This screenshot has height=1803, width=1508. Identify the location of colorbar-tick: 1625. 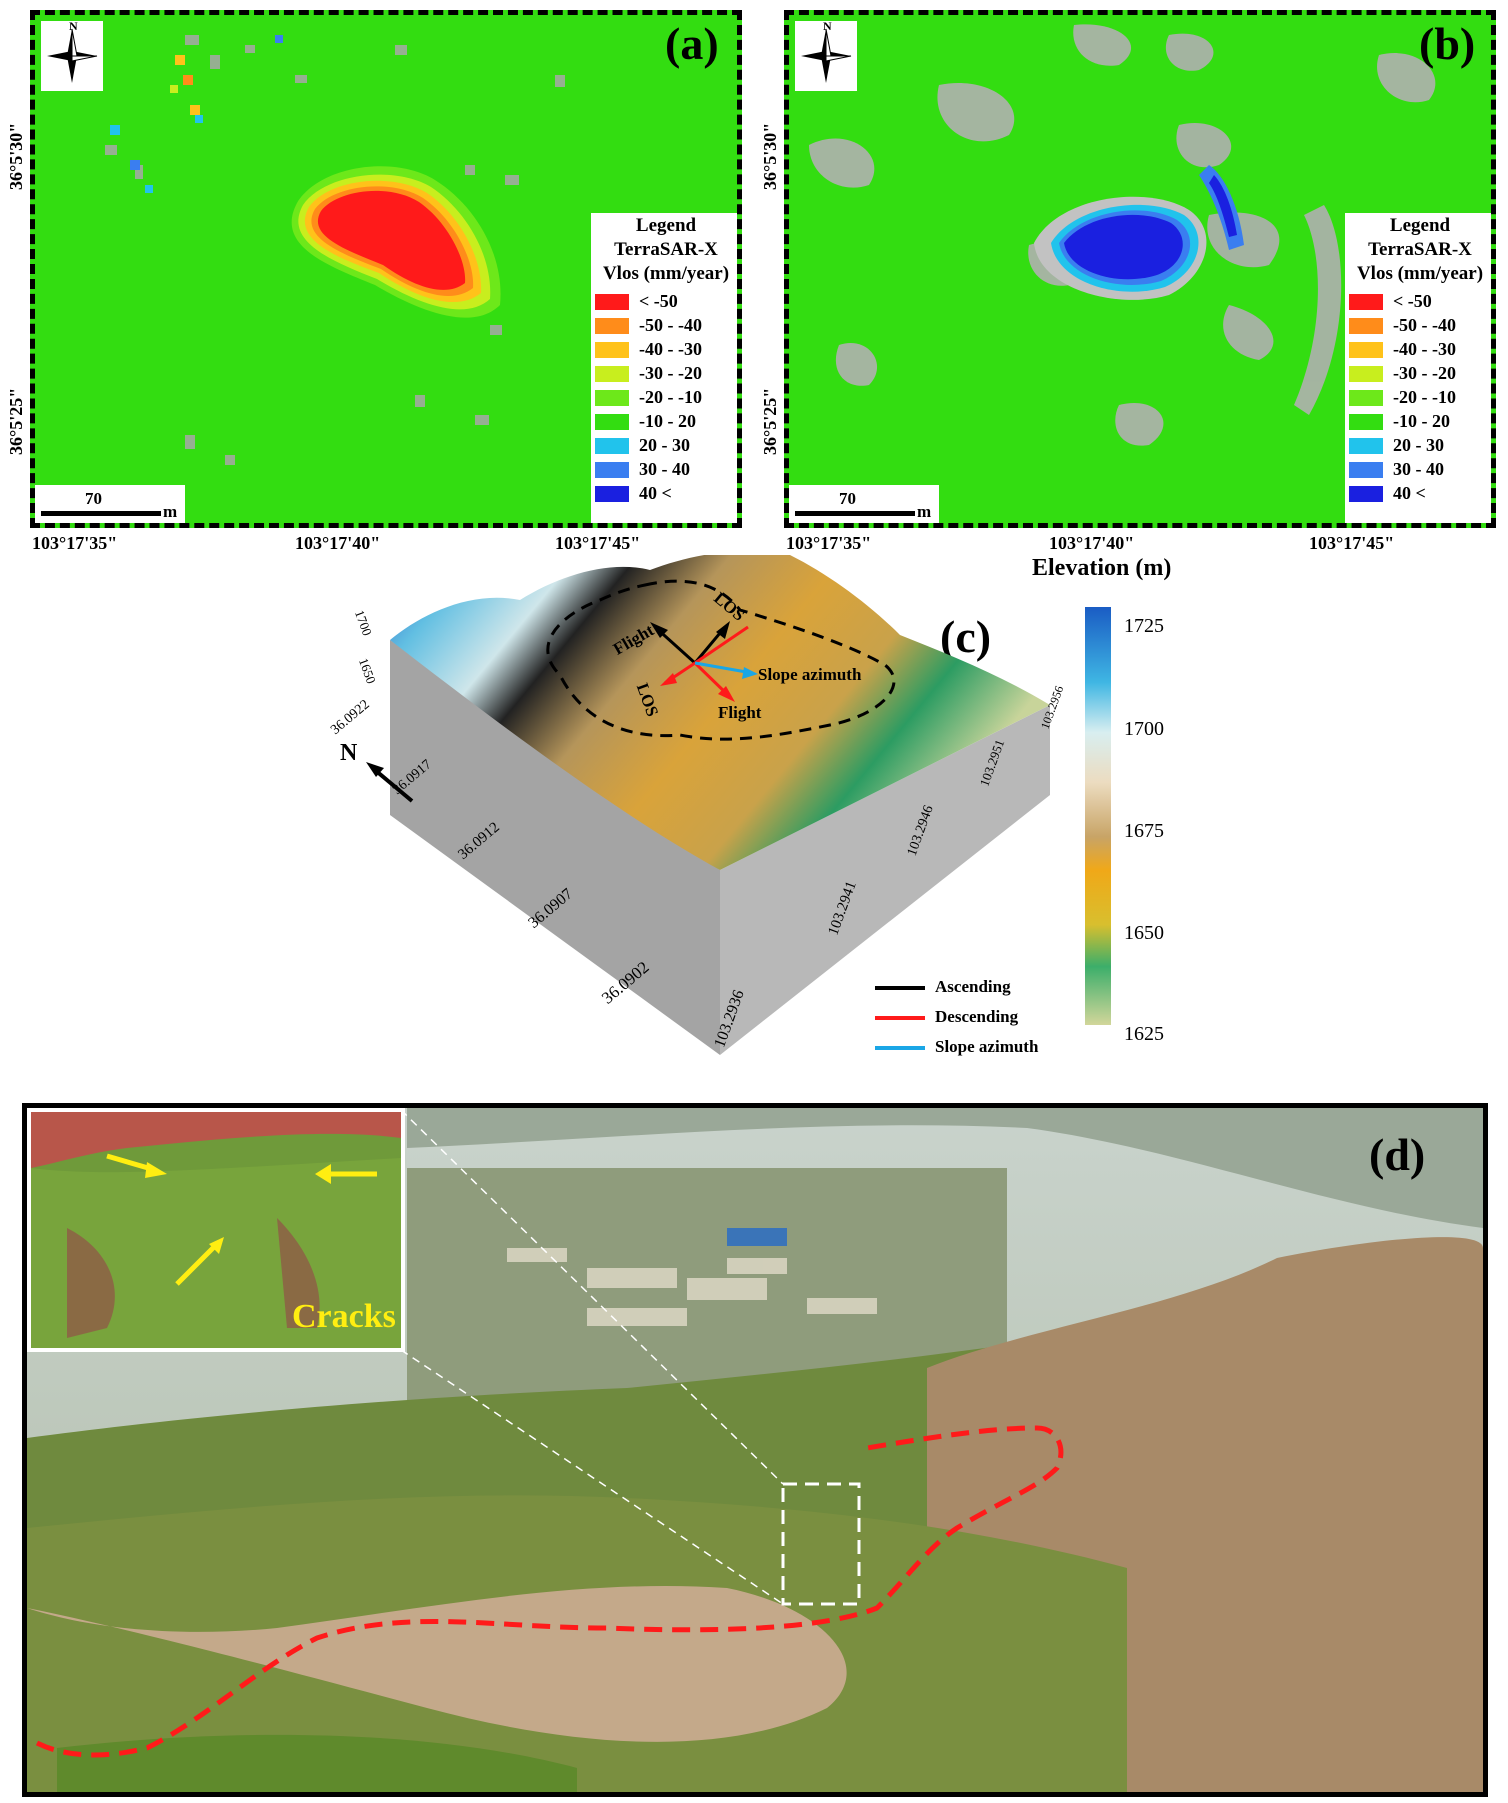
(1144, 1034).